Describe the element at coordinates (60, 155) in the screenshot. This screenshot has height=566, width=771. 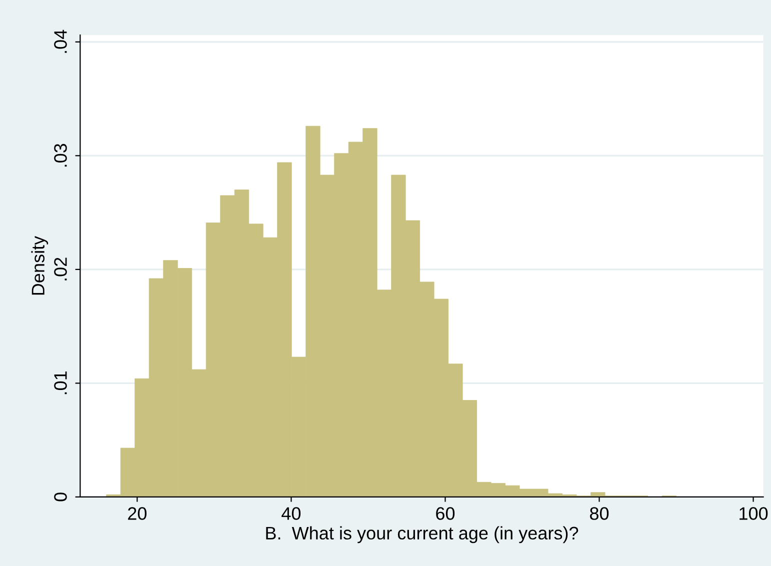
I see `y-tick-label: .03` at that location.